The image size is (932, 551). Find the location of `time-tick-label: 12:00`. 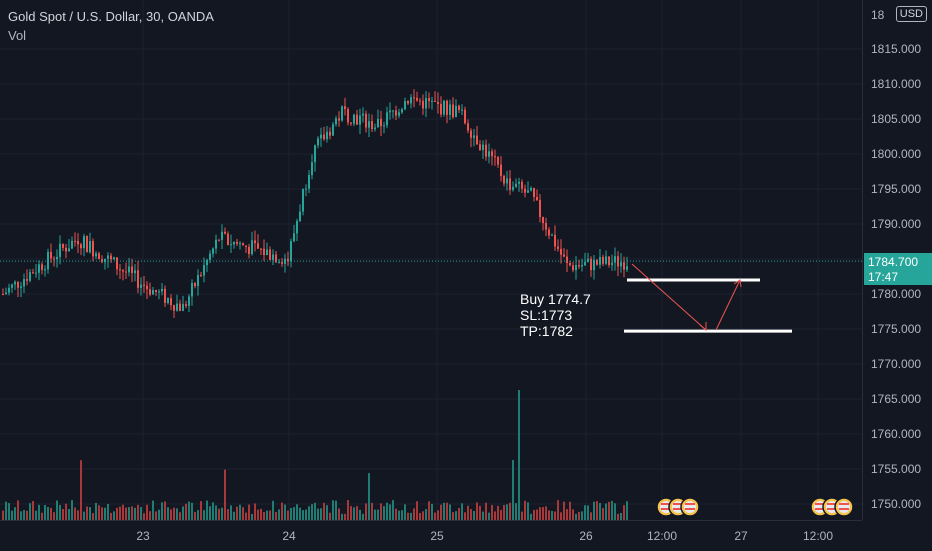

time-tick-label: 12:00 is located at coordinates (818, 536).